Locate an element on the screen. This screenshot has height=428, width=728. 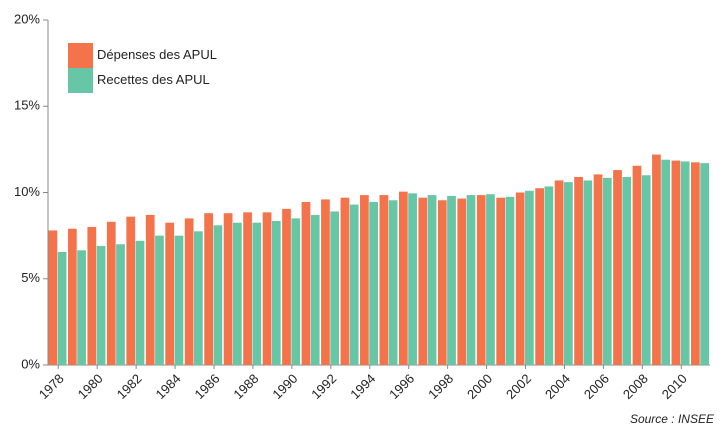
x-tick-label: 1992 is located at coordinates (323, 386).